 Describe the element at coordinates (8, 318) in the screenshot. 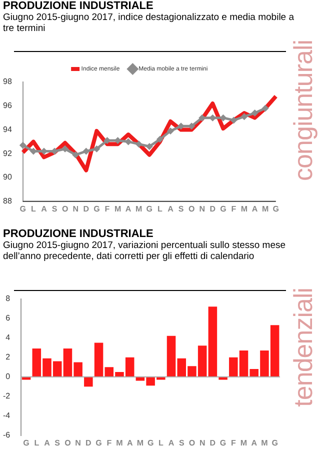

I see `y-tick-label: 6` at that location.